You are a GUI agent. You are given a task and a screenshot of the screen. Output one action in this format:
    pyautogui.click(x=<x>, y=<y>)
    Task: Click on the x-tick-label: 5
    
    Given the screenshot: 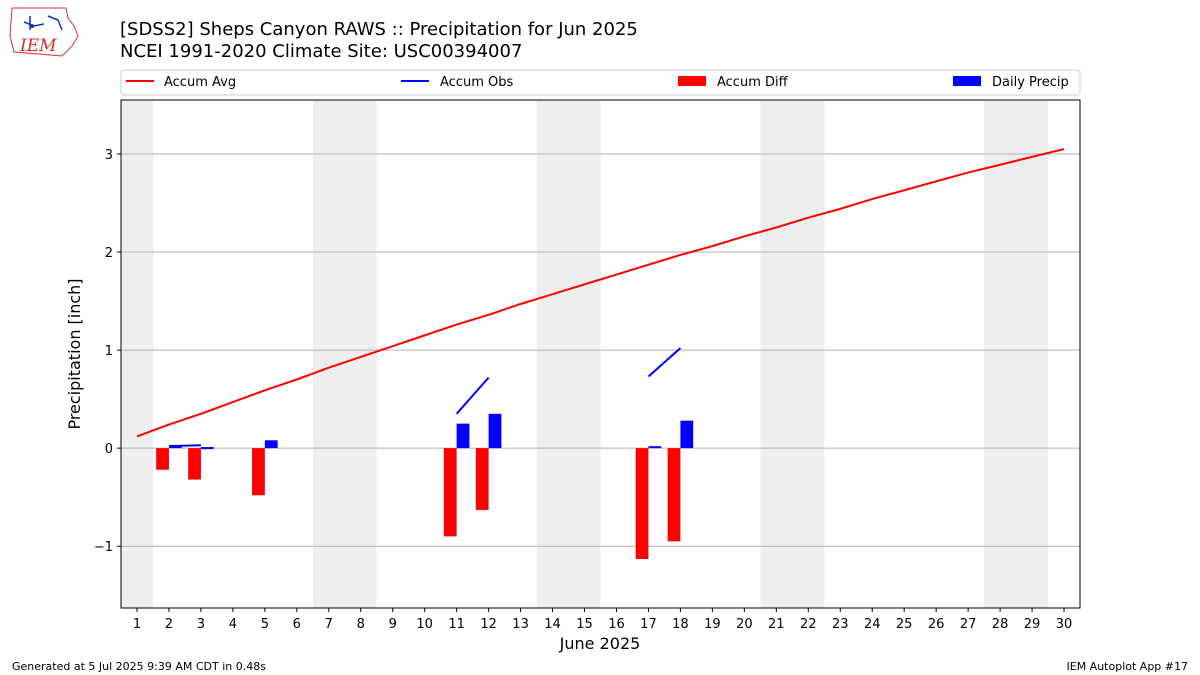 What is the action you would take?
    pyautogui.click(x=265, y=624)
    